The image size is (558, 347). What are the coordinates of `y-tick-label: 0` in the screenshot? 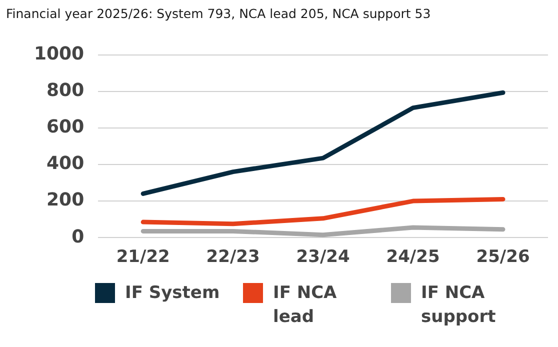 It's located at (78, 237).